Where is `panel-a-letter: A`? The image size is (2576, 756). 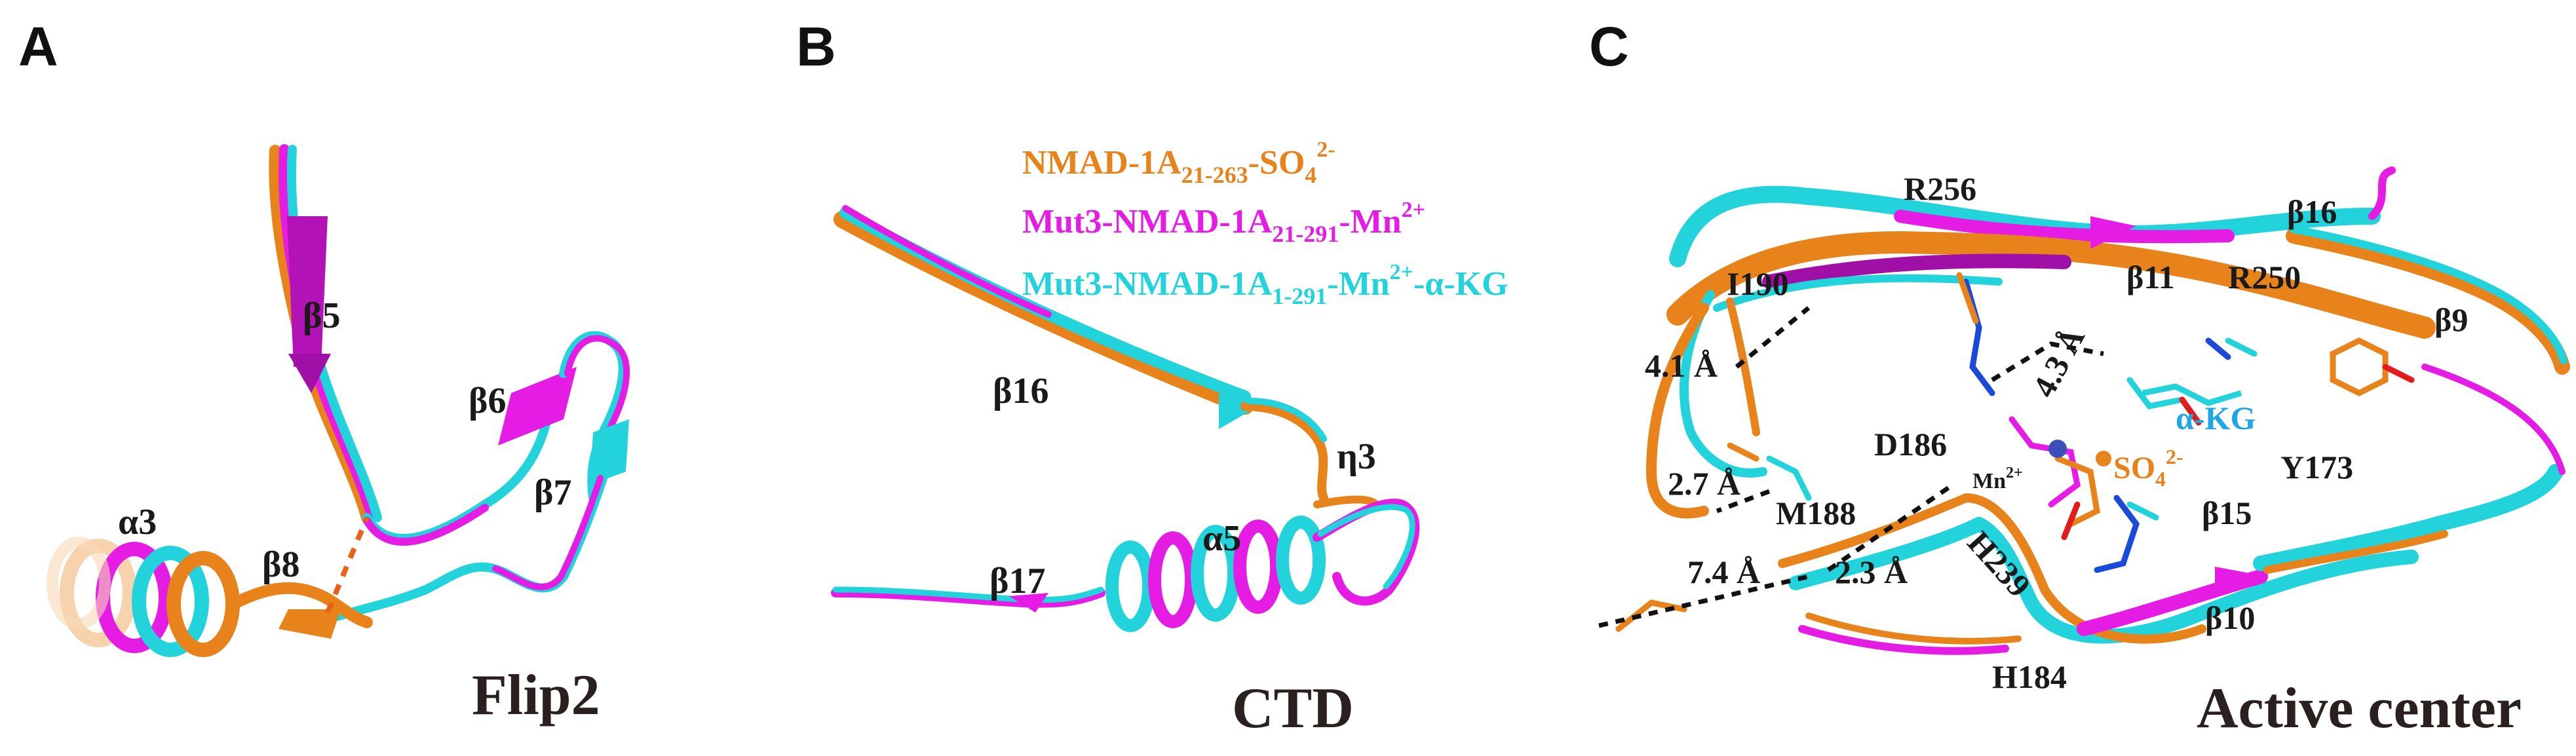
panel-a-letter: A is located at coordinates (38, 47).